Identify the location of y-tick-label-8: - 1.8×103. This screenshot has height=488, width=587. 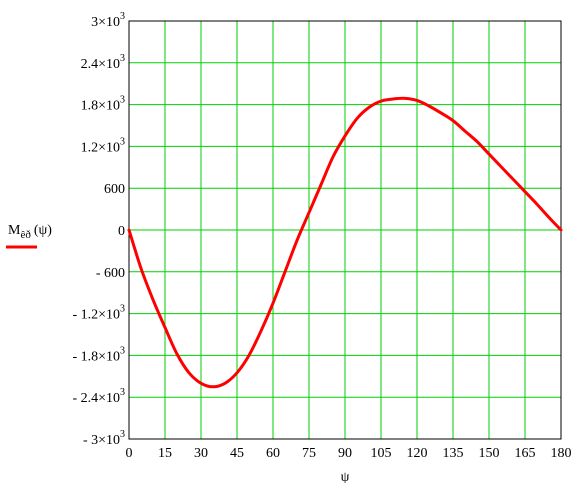
(98, 354).